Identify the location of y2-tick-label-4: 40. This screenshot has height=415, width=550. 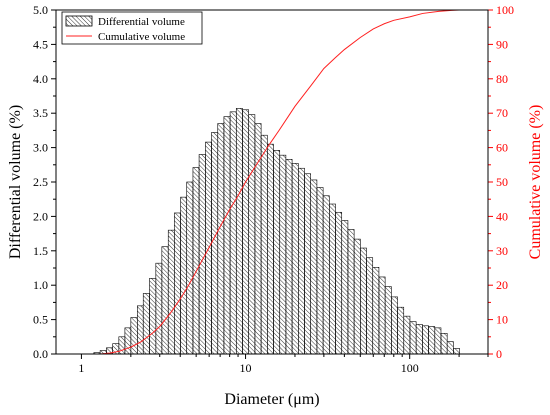
(502, 216).